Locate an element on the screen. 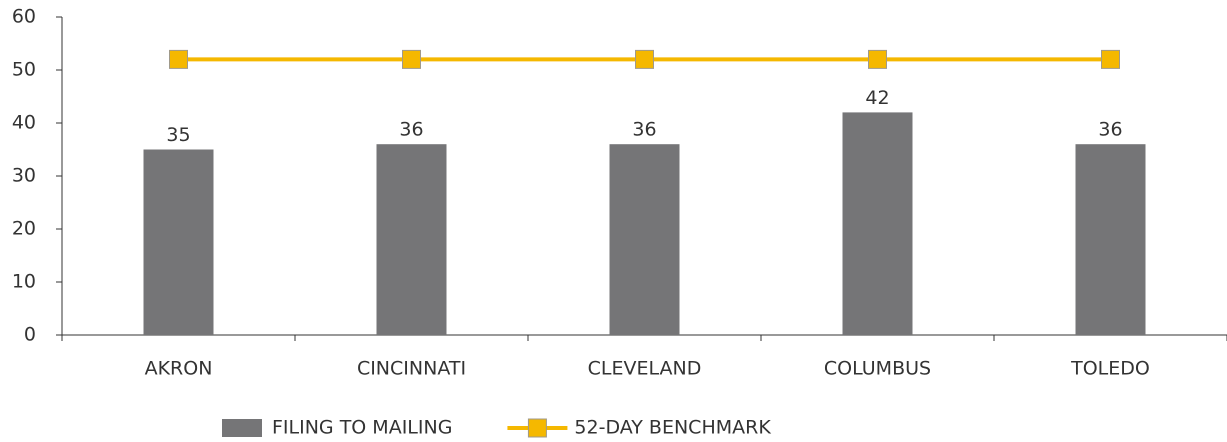  x-tick-label: CINCINNATI is located at coordinates (411, 369).